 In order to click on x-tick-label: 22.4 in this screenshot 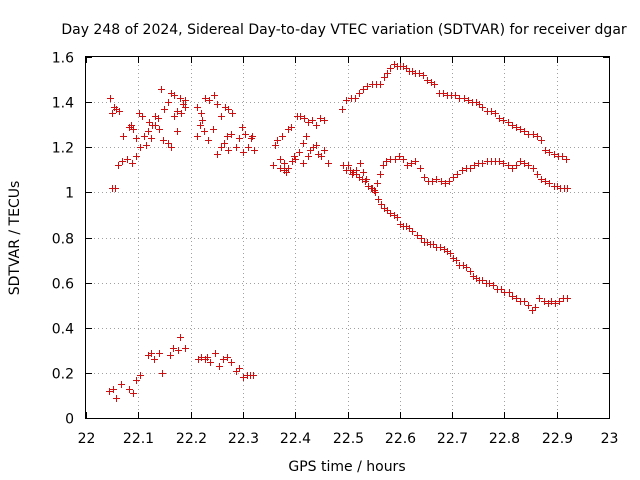, I will do `click(295, 439)`.